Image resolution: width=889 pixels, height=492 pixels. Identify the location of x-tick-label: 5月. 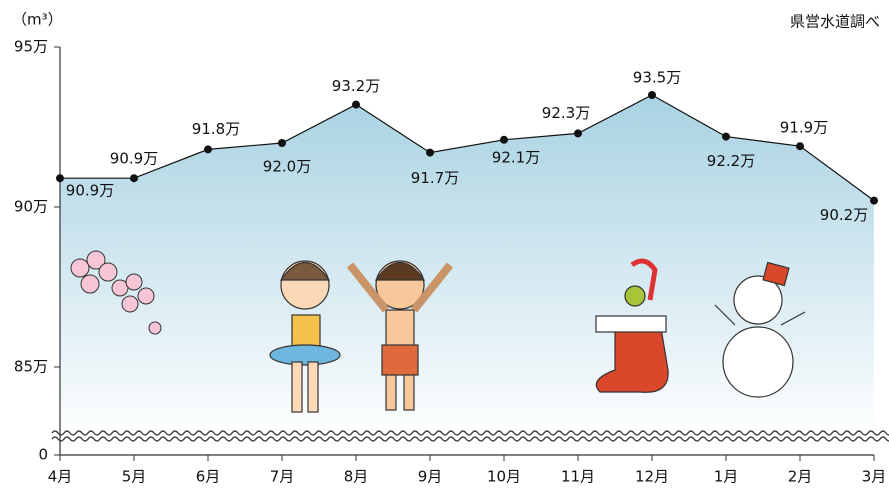
(134, 477).